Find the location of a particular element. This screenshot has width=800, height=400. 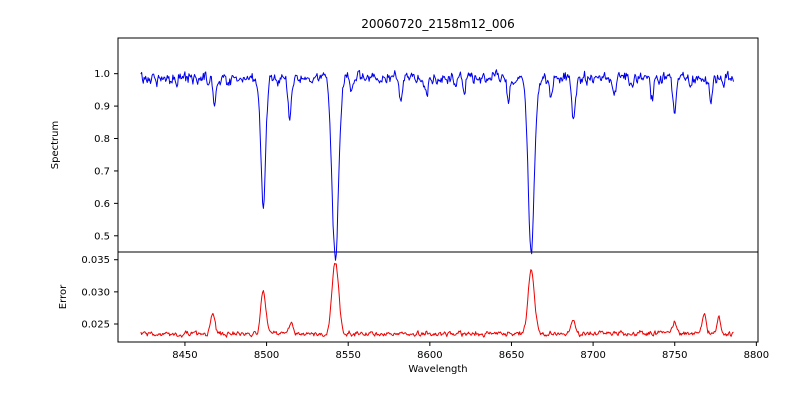

y-tick-label: 0.5 is located at coordinates (102, 236).